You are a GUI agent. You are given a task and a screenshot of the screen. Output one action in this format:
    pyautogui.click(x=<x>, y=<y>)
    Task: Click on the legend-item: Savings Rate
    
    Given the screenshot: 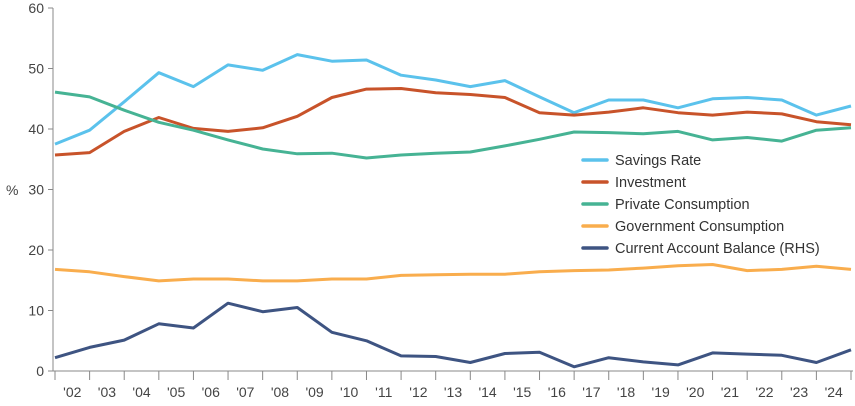 What is the action you would take?
    pyautogui.click(x=641, y=161)
    